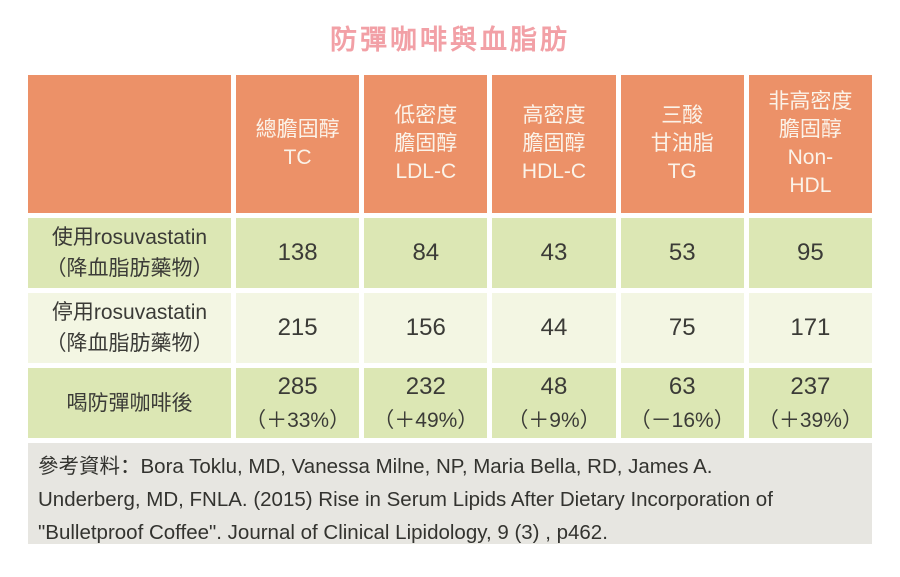  Describe the element at coordinates (426, 403) in the screenshot. I see `cell-coffee-ldl: 232 （＋49%）` at that location.